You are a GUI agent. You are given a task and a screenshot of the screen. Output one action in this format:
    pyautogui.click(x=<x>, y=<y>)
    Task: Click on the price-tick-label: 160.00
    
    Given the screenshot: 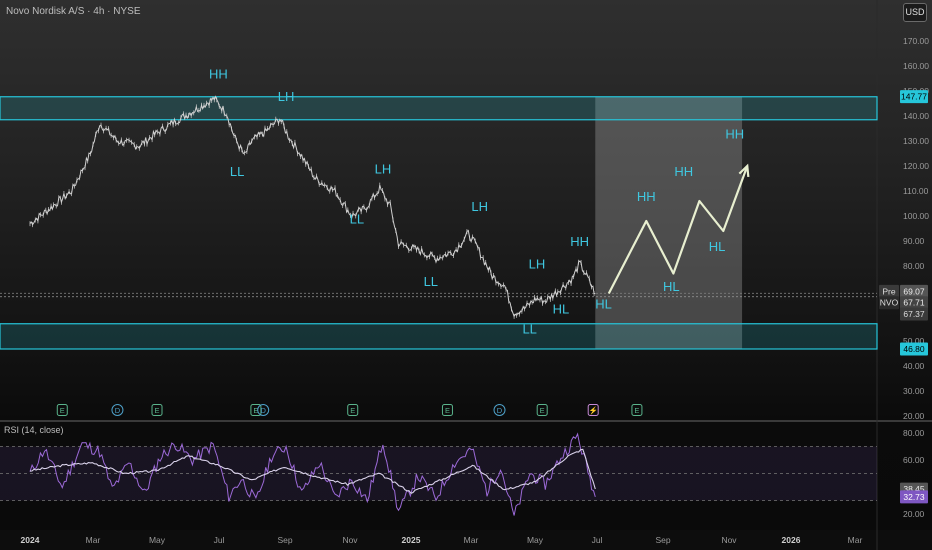 What is the action you would take?
    pyautogui.click(x=916, y=66)
    